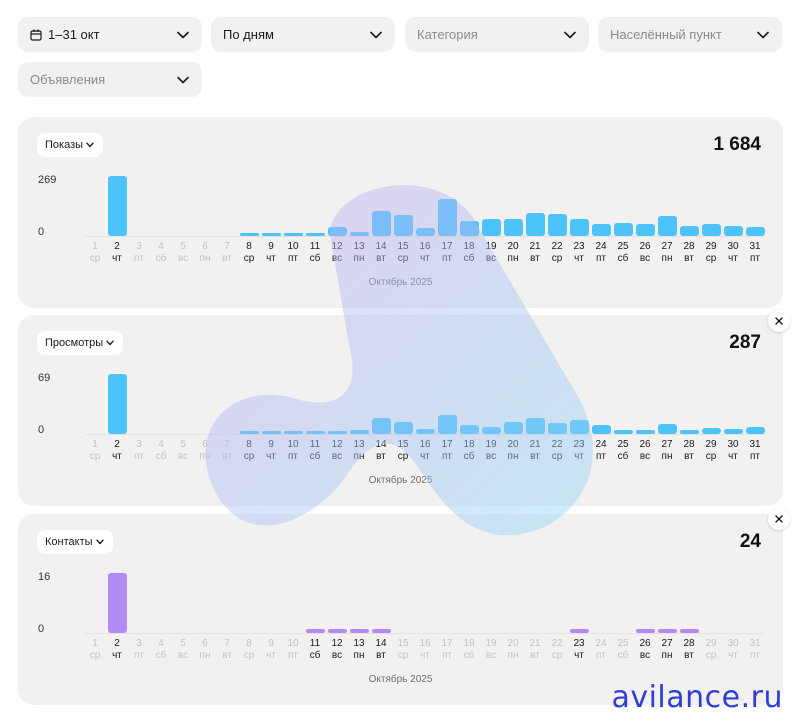 The image size is (795, 721). What do you see at coordinates (249, 451) in the screenshot?
I see `day-label-8: 8 ср` at bounding box center [249, 451].